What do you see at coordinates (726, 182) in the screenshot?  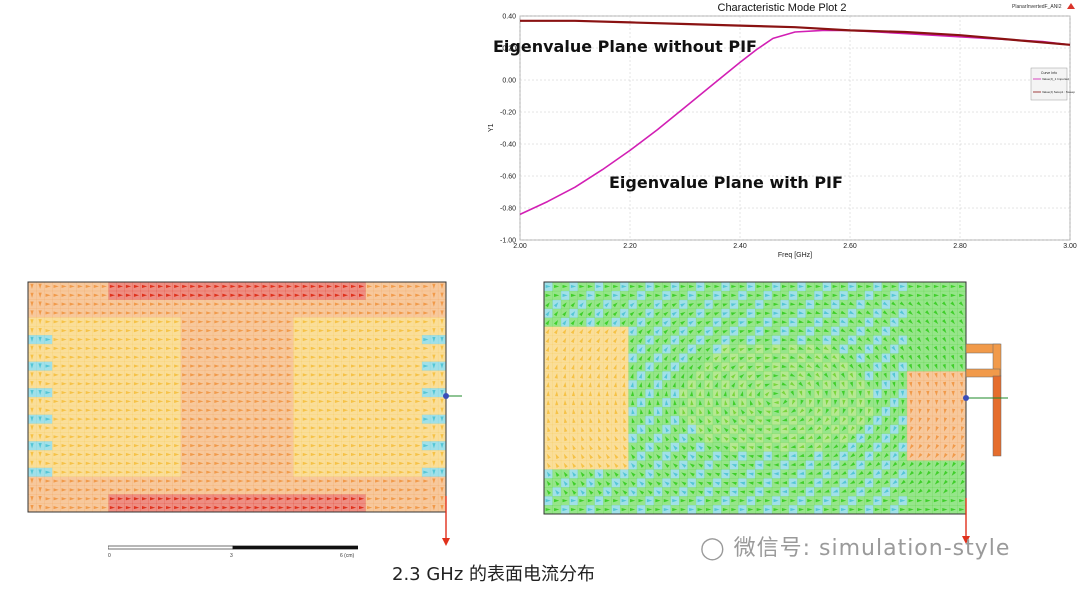 I see `annotation-with-pif: Eigenvalue Plane with PIF` at bounding box center [726, 182].